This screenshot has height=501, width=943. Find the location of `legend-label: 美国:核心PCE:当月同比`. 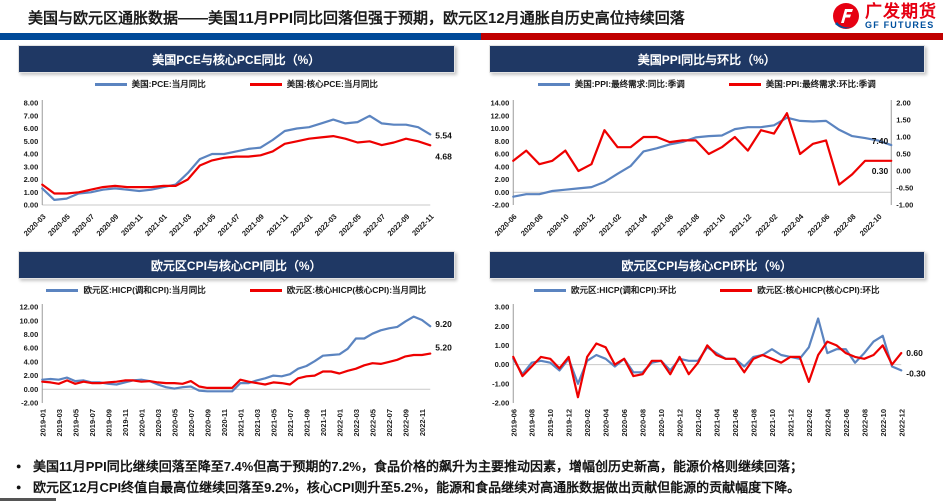

legend-label: 美国:核心PCE:当月同比 is located at coordinates (332, 84).